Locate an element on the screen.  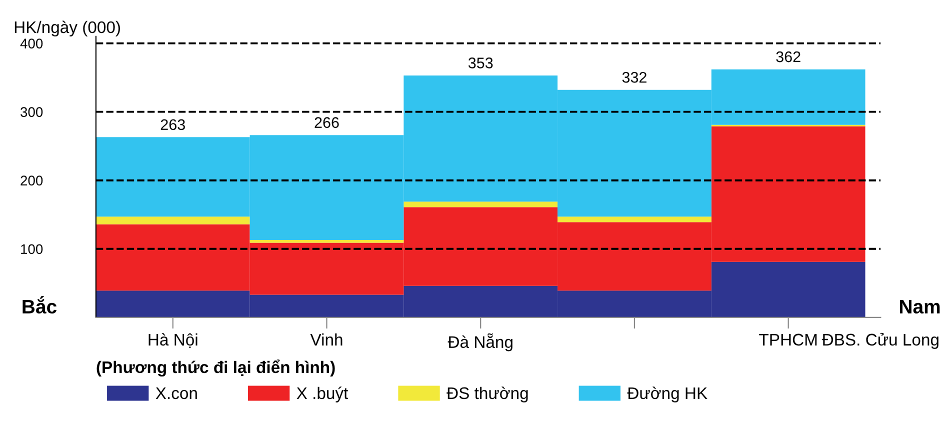
legend-label: X.con is located at coordinates (176, 393).